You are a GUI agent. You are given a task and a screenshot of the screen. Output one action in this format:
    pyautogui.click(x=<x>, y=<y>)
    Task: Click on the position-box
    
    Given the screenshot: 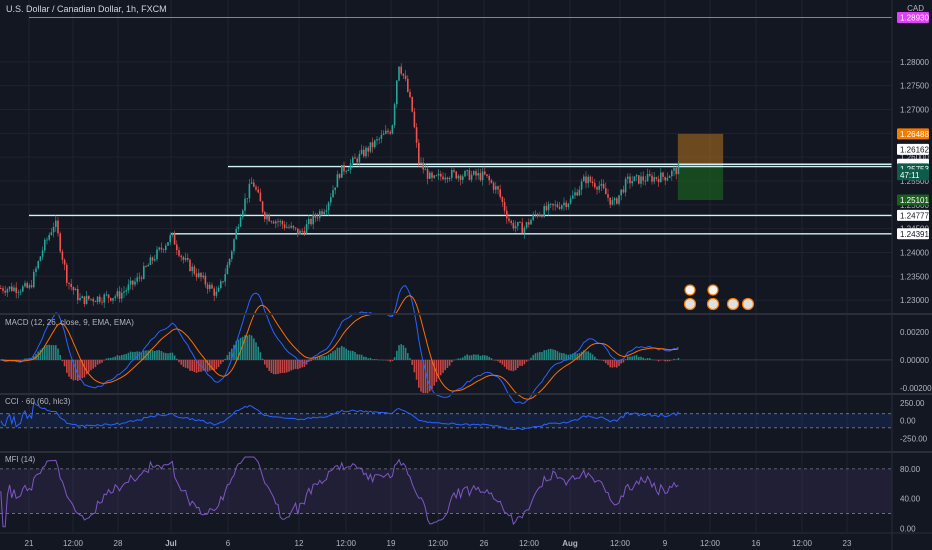 What is the action you would take?
    pyautogui.click(x=700, y=166)
    